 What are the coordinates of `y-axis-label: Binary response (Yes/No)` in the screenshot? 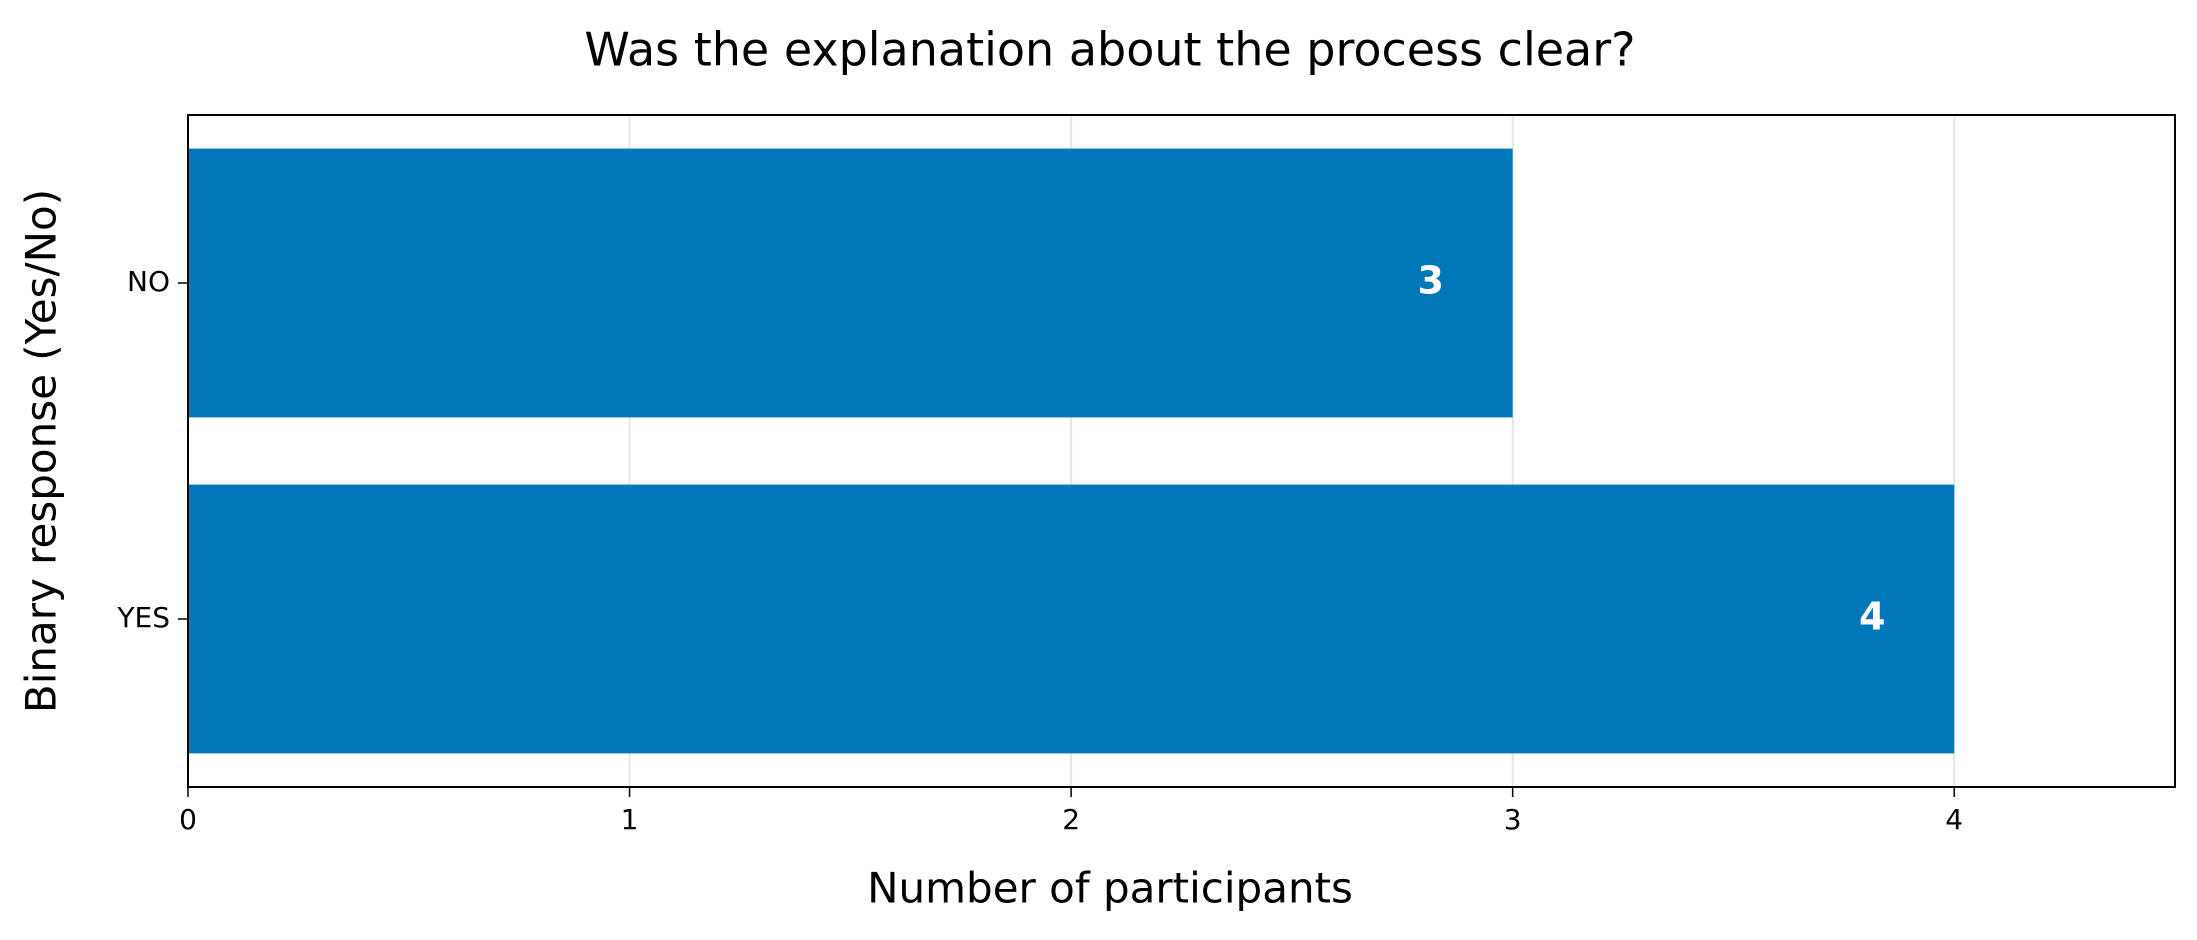 It's located at (41, 451).